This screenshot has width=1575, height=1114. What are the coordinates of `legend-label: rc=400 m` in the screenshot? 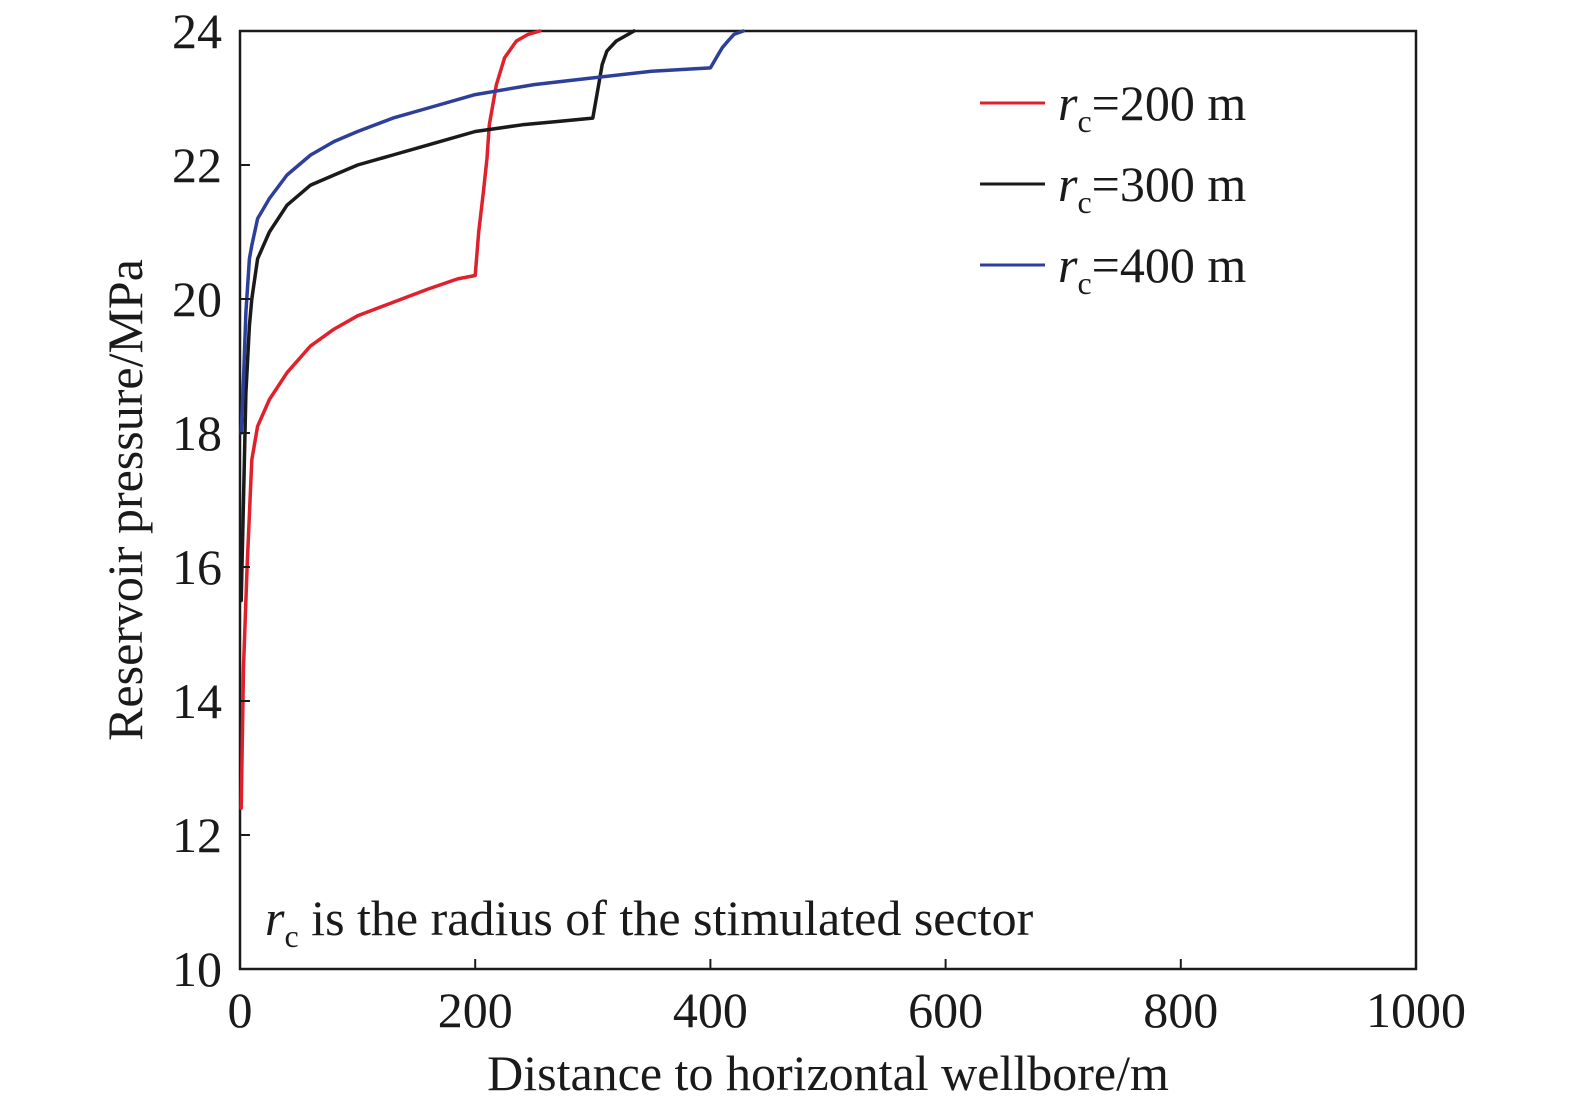 It's located at (1152, 269).